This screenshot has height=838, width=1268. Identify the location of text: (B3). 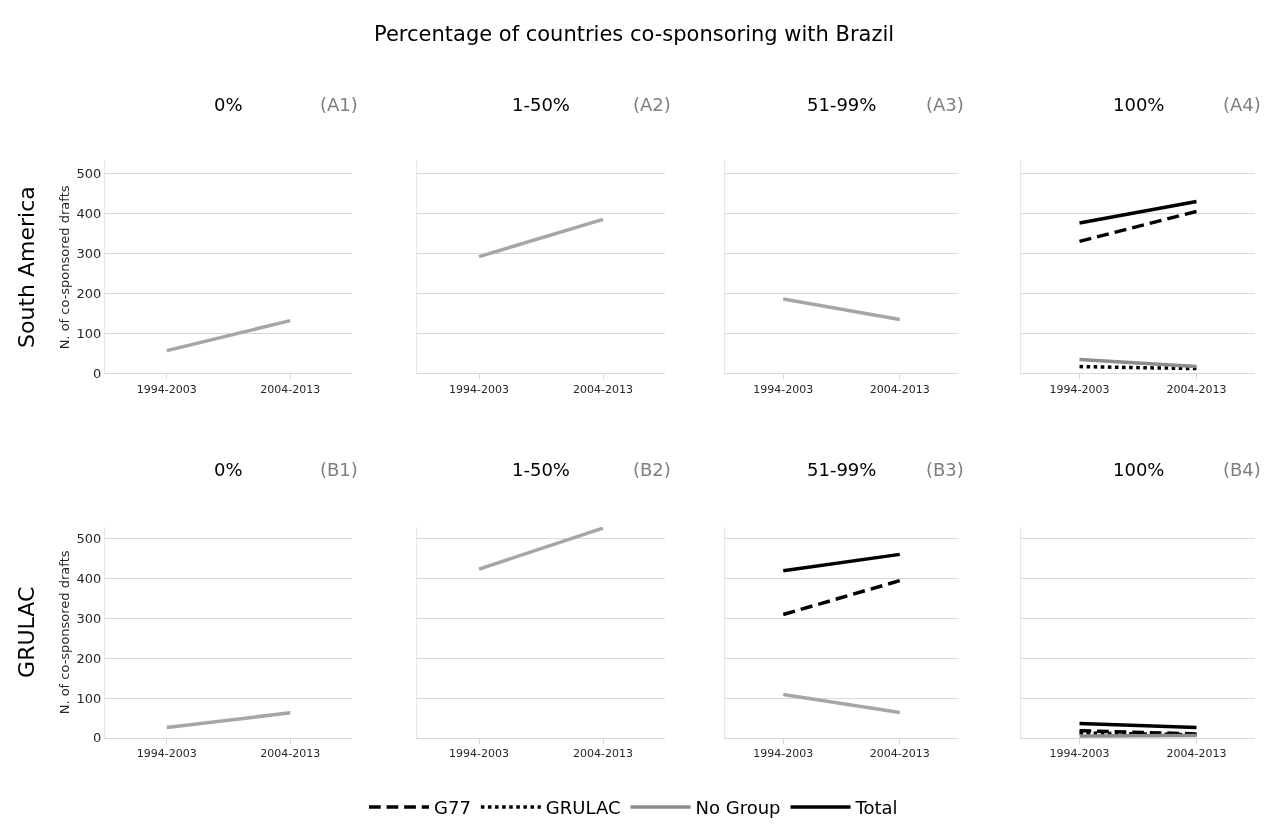
(945, 469).